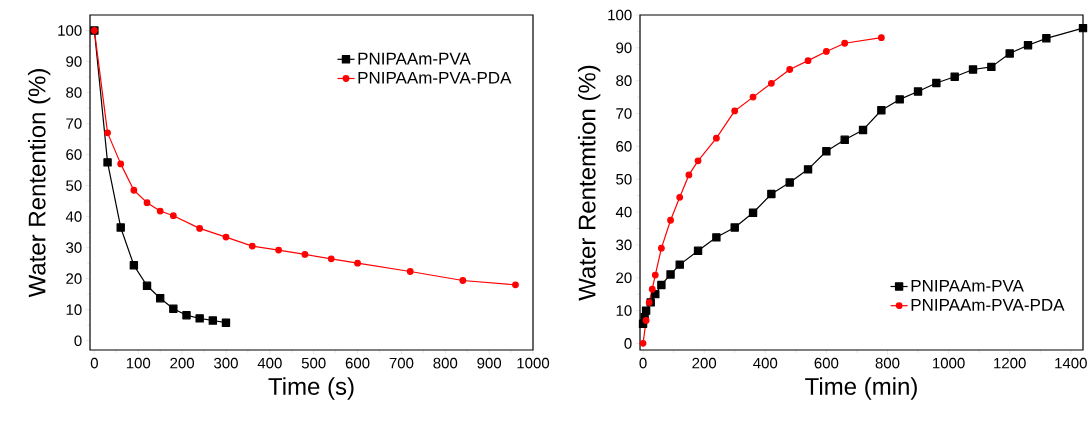 The width and height of the screenshot is (1089, 421). Describe the element at coordinates (1010, 363) in the screenshot. I see `x-tick-label: 1200` at that location.